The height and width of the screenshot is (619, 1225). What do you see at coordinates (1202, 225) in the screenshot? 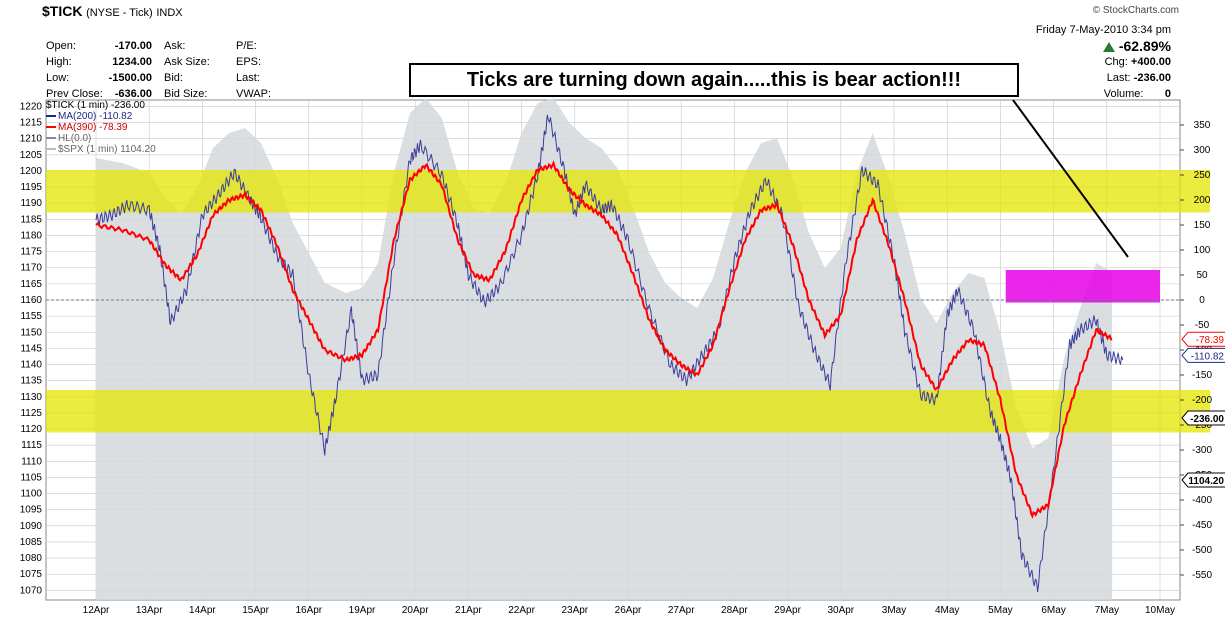
I see `right-tick-label: 150` at bounding box center [1202, 225].